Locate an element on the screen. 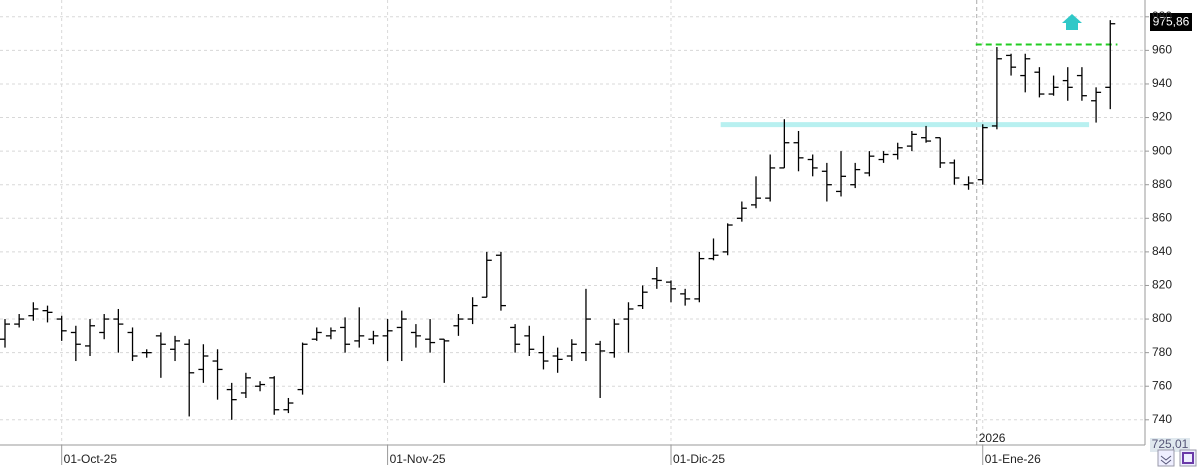  zoom-icon is located at coordinates (1166, 460).